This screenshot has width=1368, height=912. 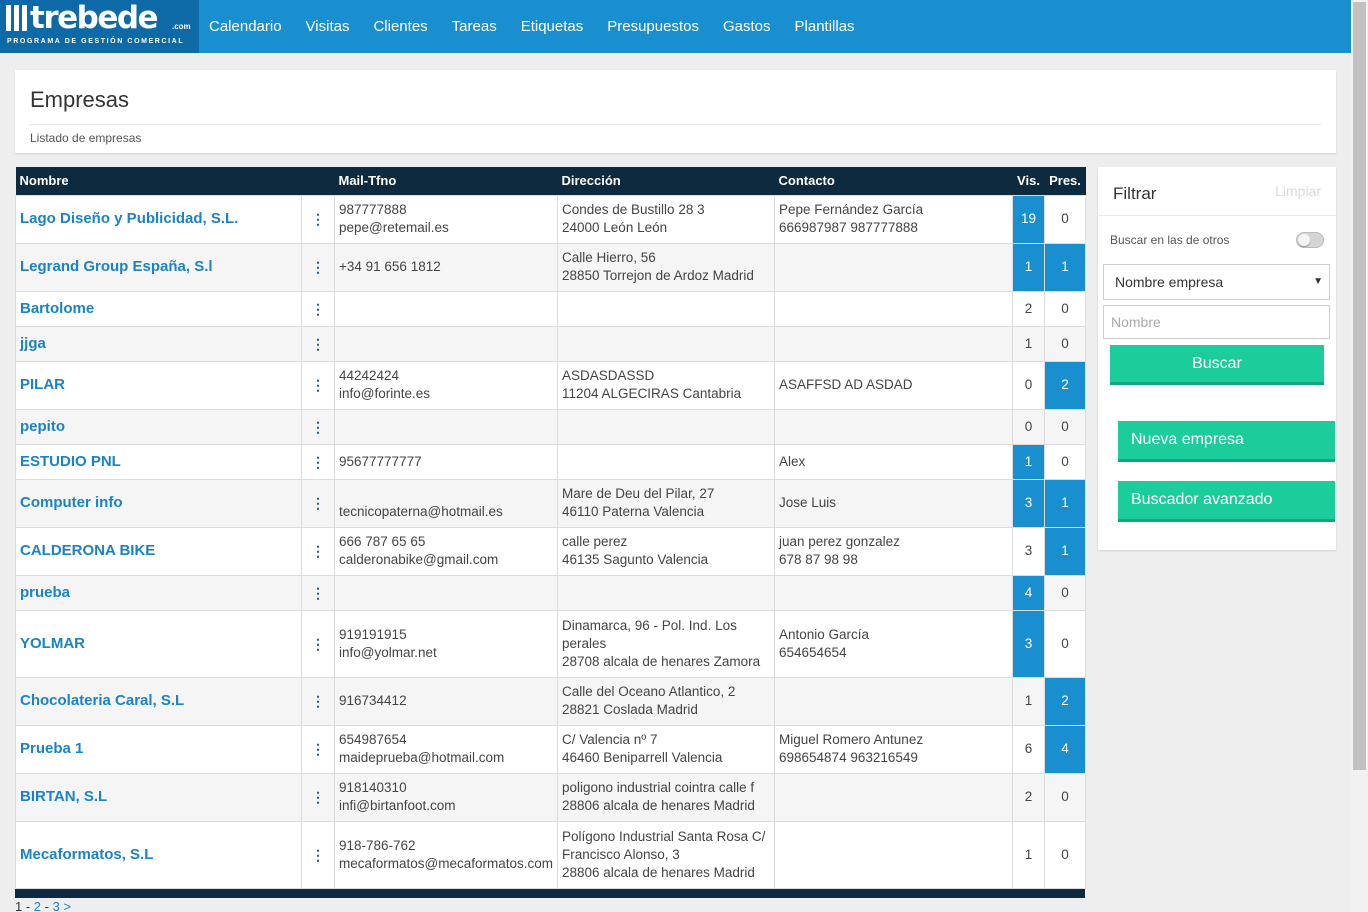 What do you see at coordinates (158, 385) in the screenshot?
I see `company-name-link: PILAR` at bounding box center [158, 385].